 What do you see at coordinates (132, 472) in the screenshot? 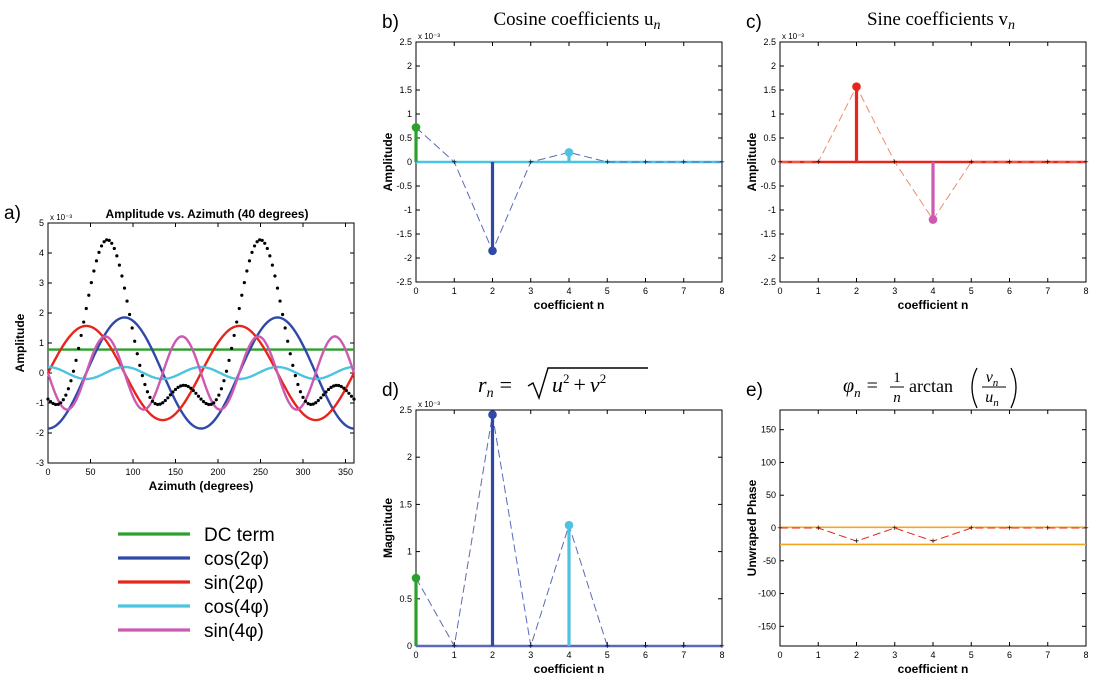
I see `x-tick-label: 100` at bounding box center [132, 472].